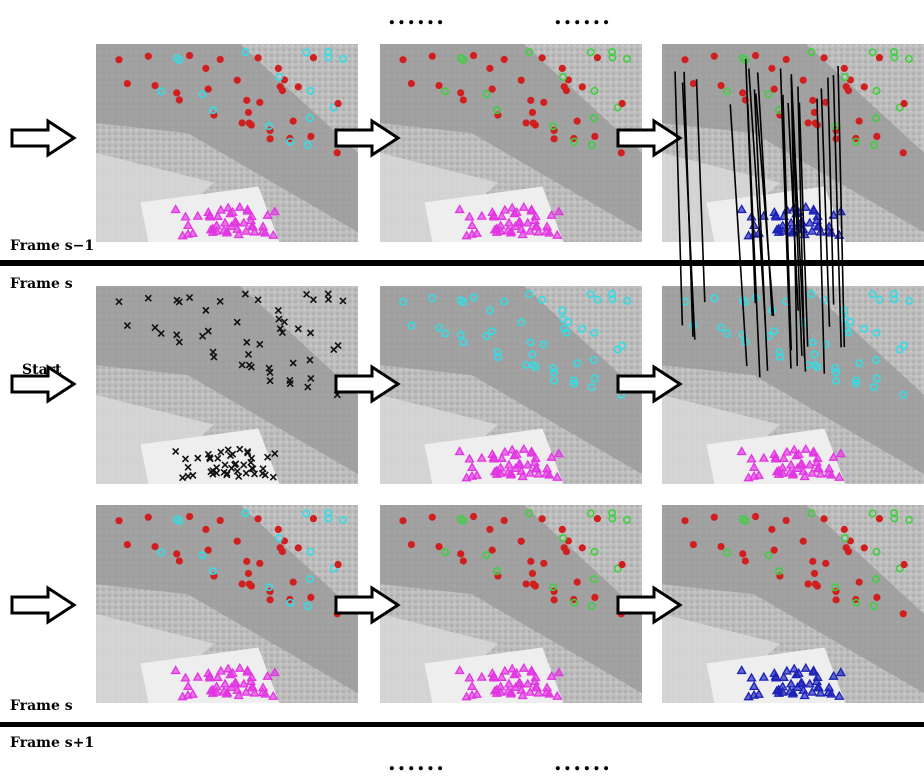  I want to click on start-label: Start, so click(42, 370).